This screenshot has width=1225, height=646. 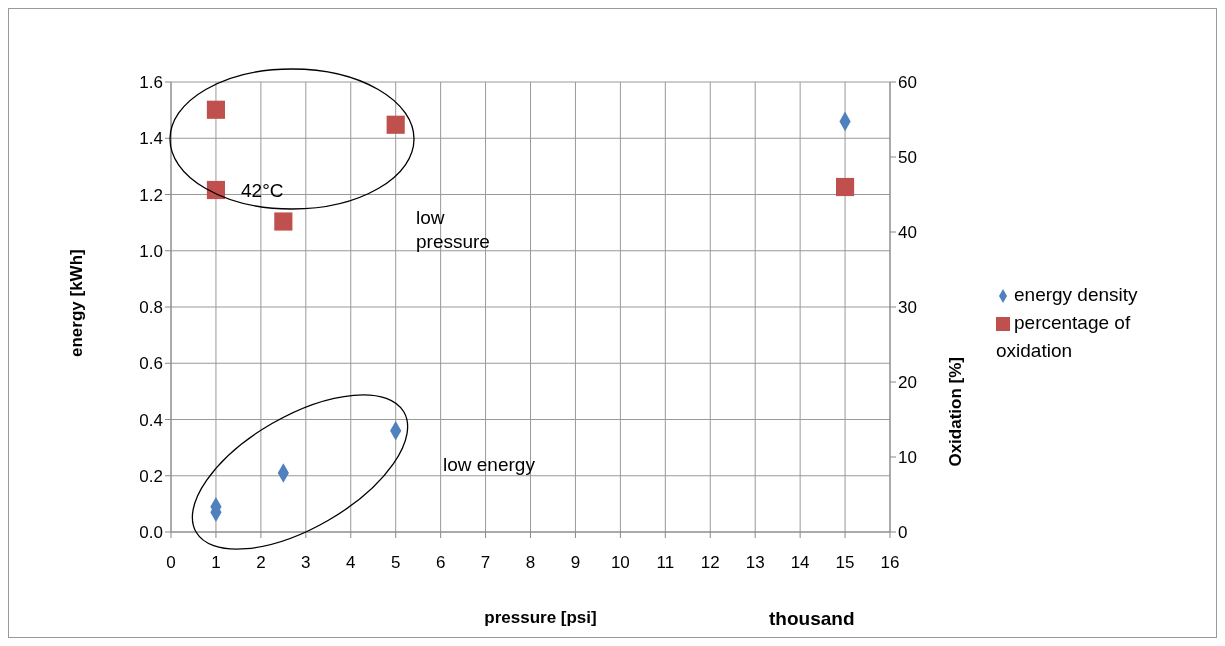 What do you see at coordinates (306, 563) in the screenshot?
I see `x-tick-label: 3` at bounding box center [306, 563].